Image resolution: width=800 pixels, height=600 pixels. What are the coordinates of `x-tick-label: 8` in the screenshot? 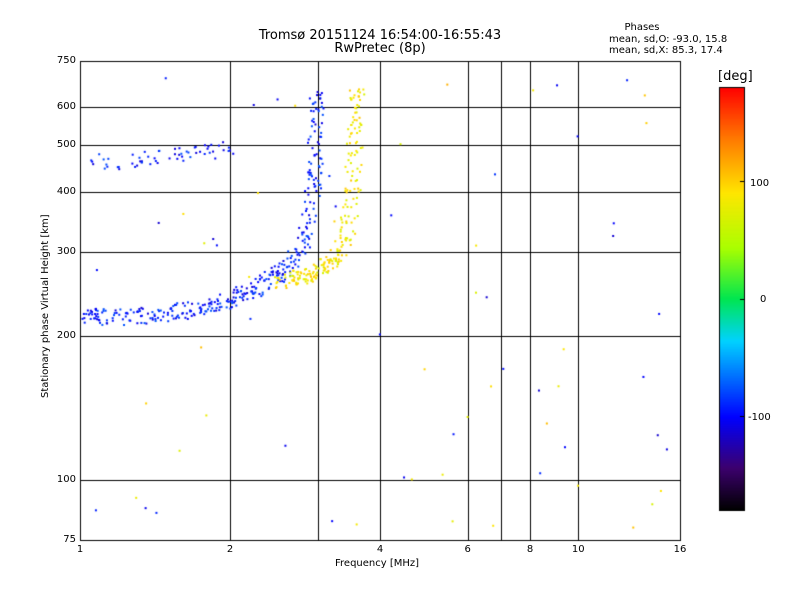 It's located at (530, 549).